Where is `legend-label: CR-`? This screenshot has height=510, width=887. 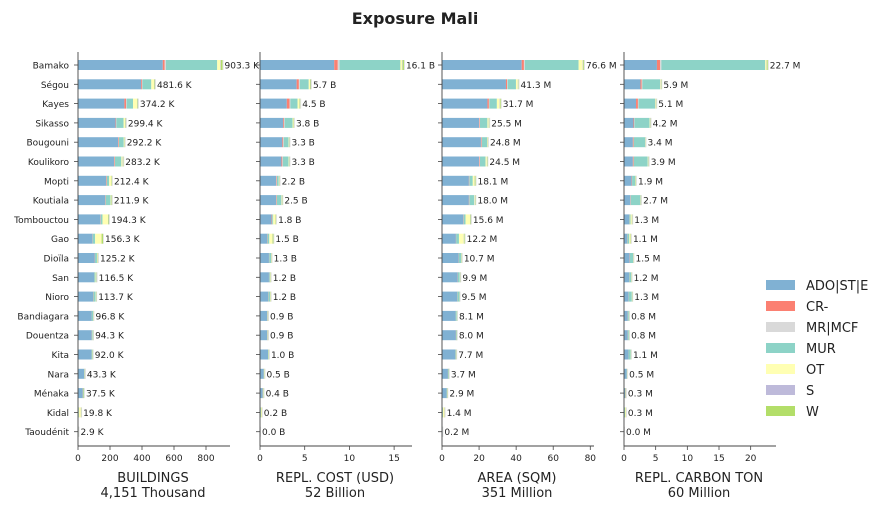 legend-label: CR- is located at coordinates (817, 307).